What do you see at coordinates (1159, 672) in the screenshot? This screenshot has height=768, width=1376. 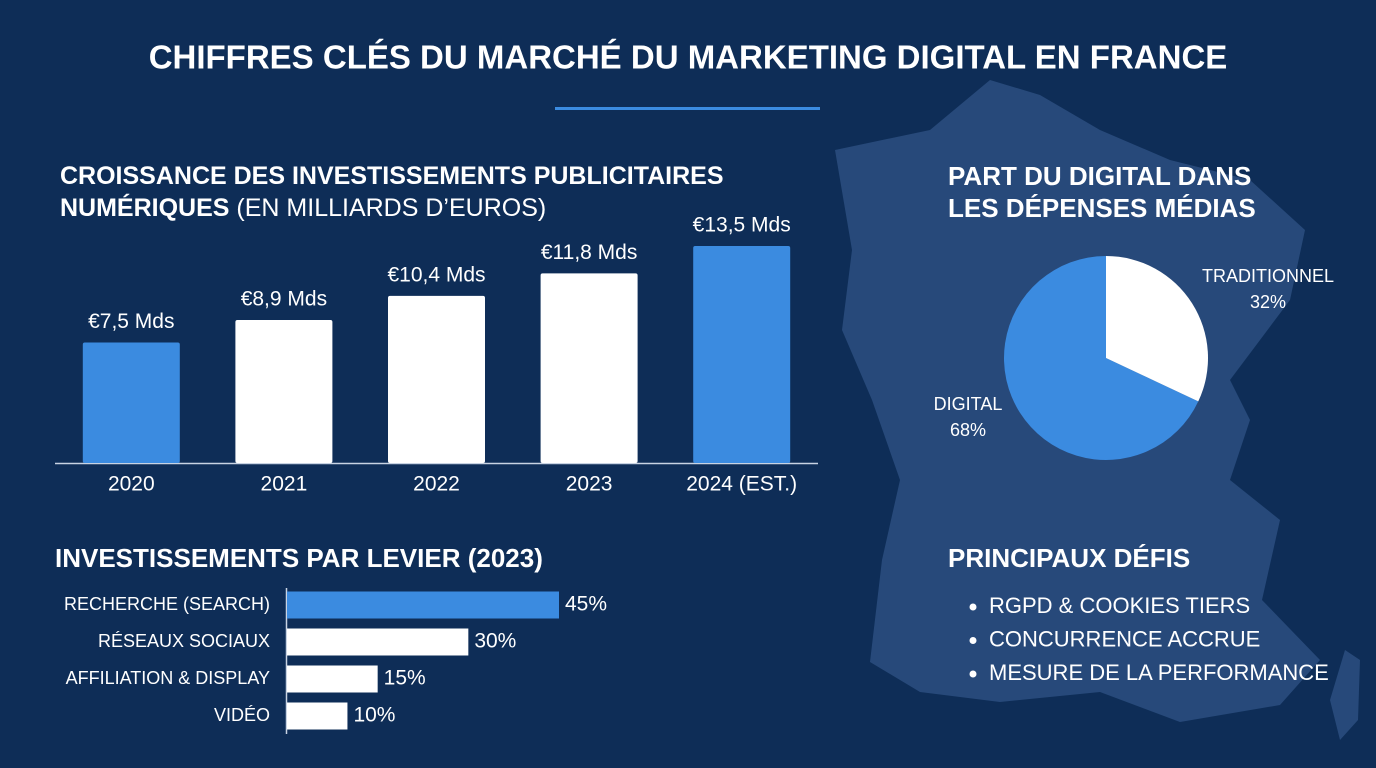 I see `challenge-item: MESURE DE LA PERFORMANCE` at bounding box center [1159, 672].